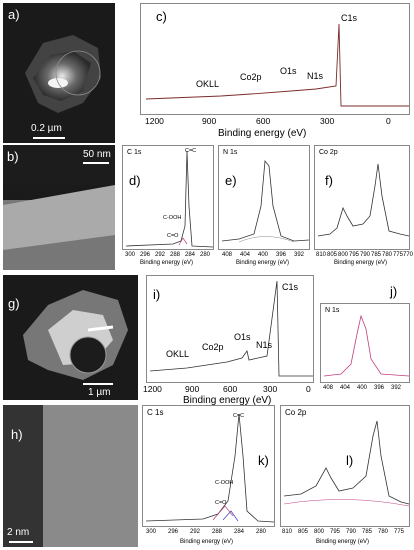 The height and width of the screenshot is (550, 414). Describe the element at coordinates (75, 335) in the screenshot. I see `tem-image-g-graphic` at that location.